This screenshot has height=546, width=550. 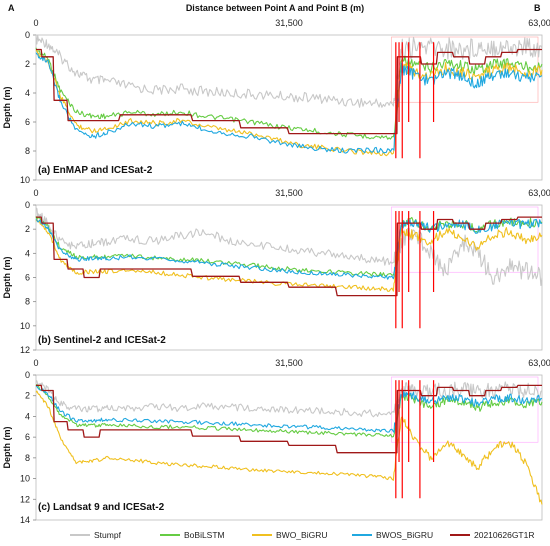 What do you see at coordinates (504, 535) in the screenshot?
I see `legend-entry: 20210626GT1R` at bounding box center [504, 535].